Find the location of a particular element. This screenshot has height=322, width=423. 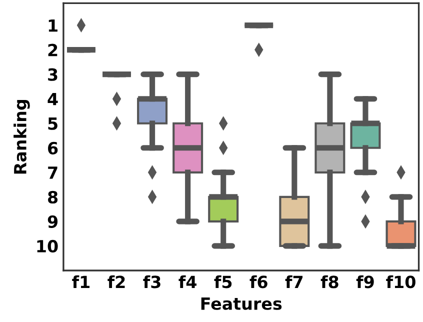

y-axis-title: Ranking is located at coordinates (22, 137).